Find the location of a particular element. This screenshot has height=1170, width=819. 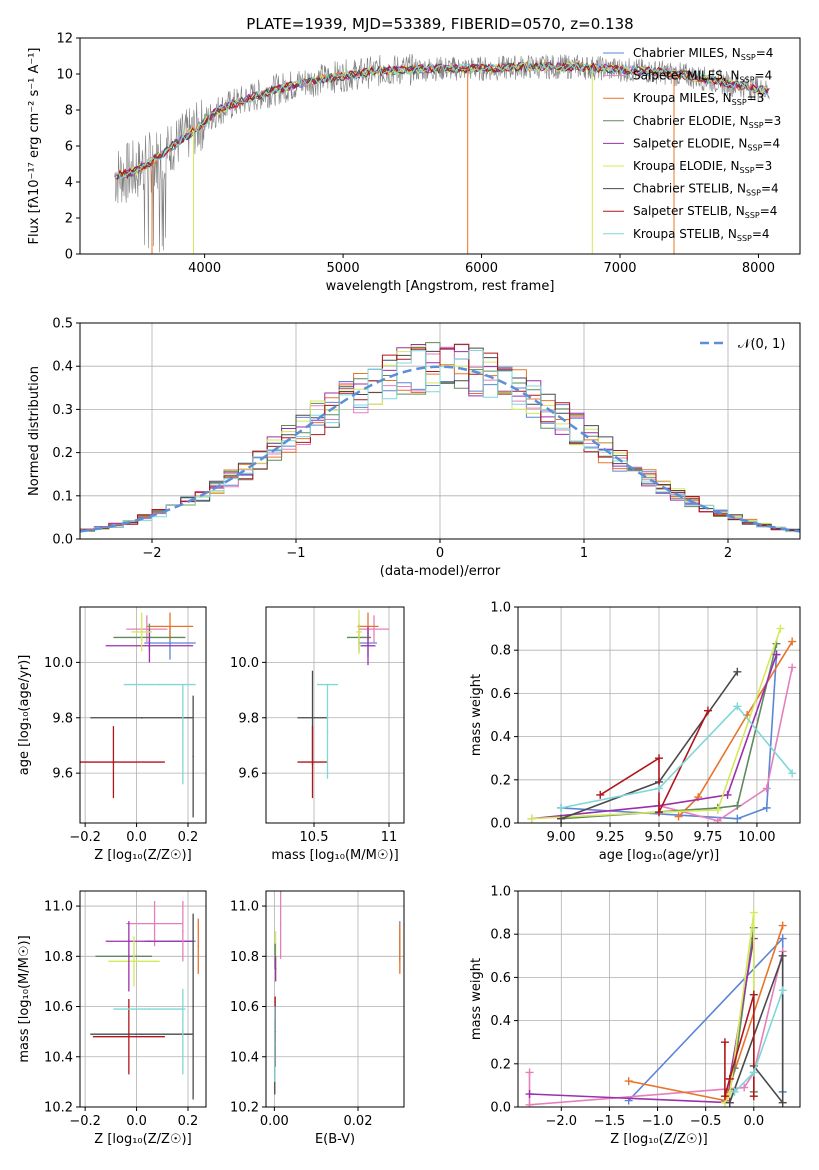

age-weight-ytick-label: 0.6 is located at coordinates (500, 694).